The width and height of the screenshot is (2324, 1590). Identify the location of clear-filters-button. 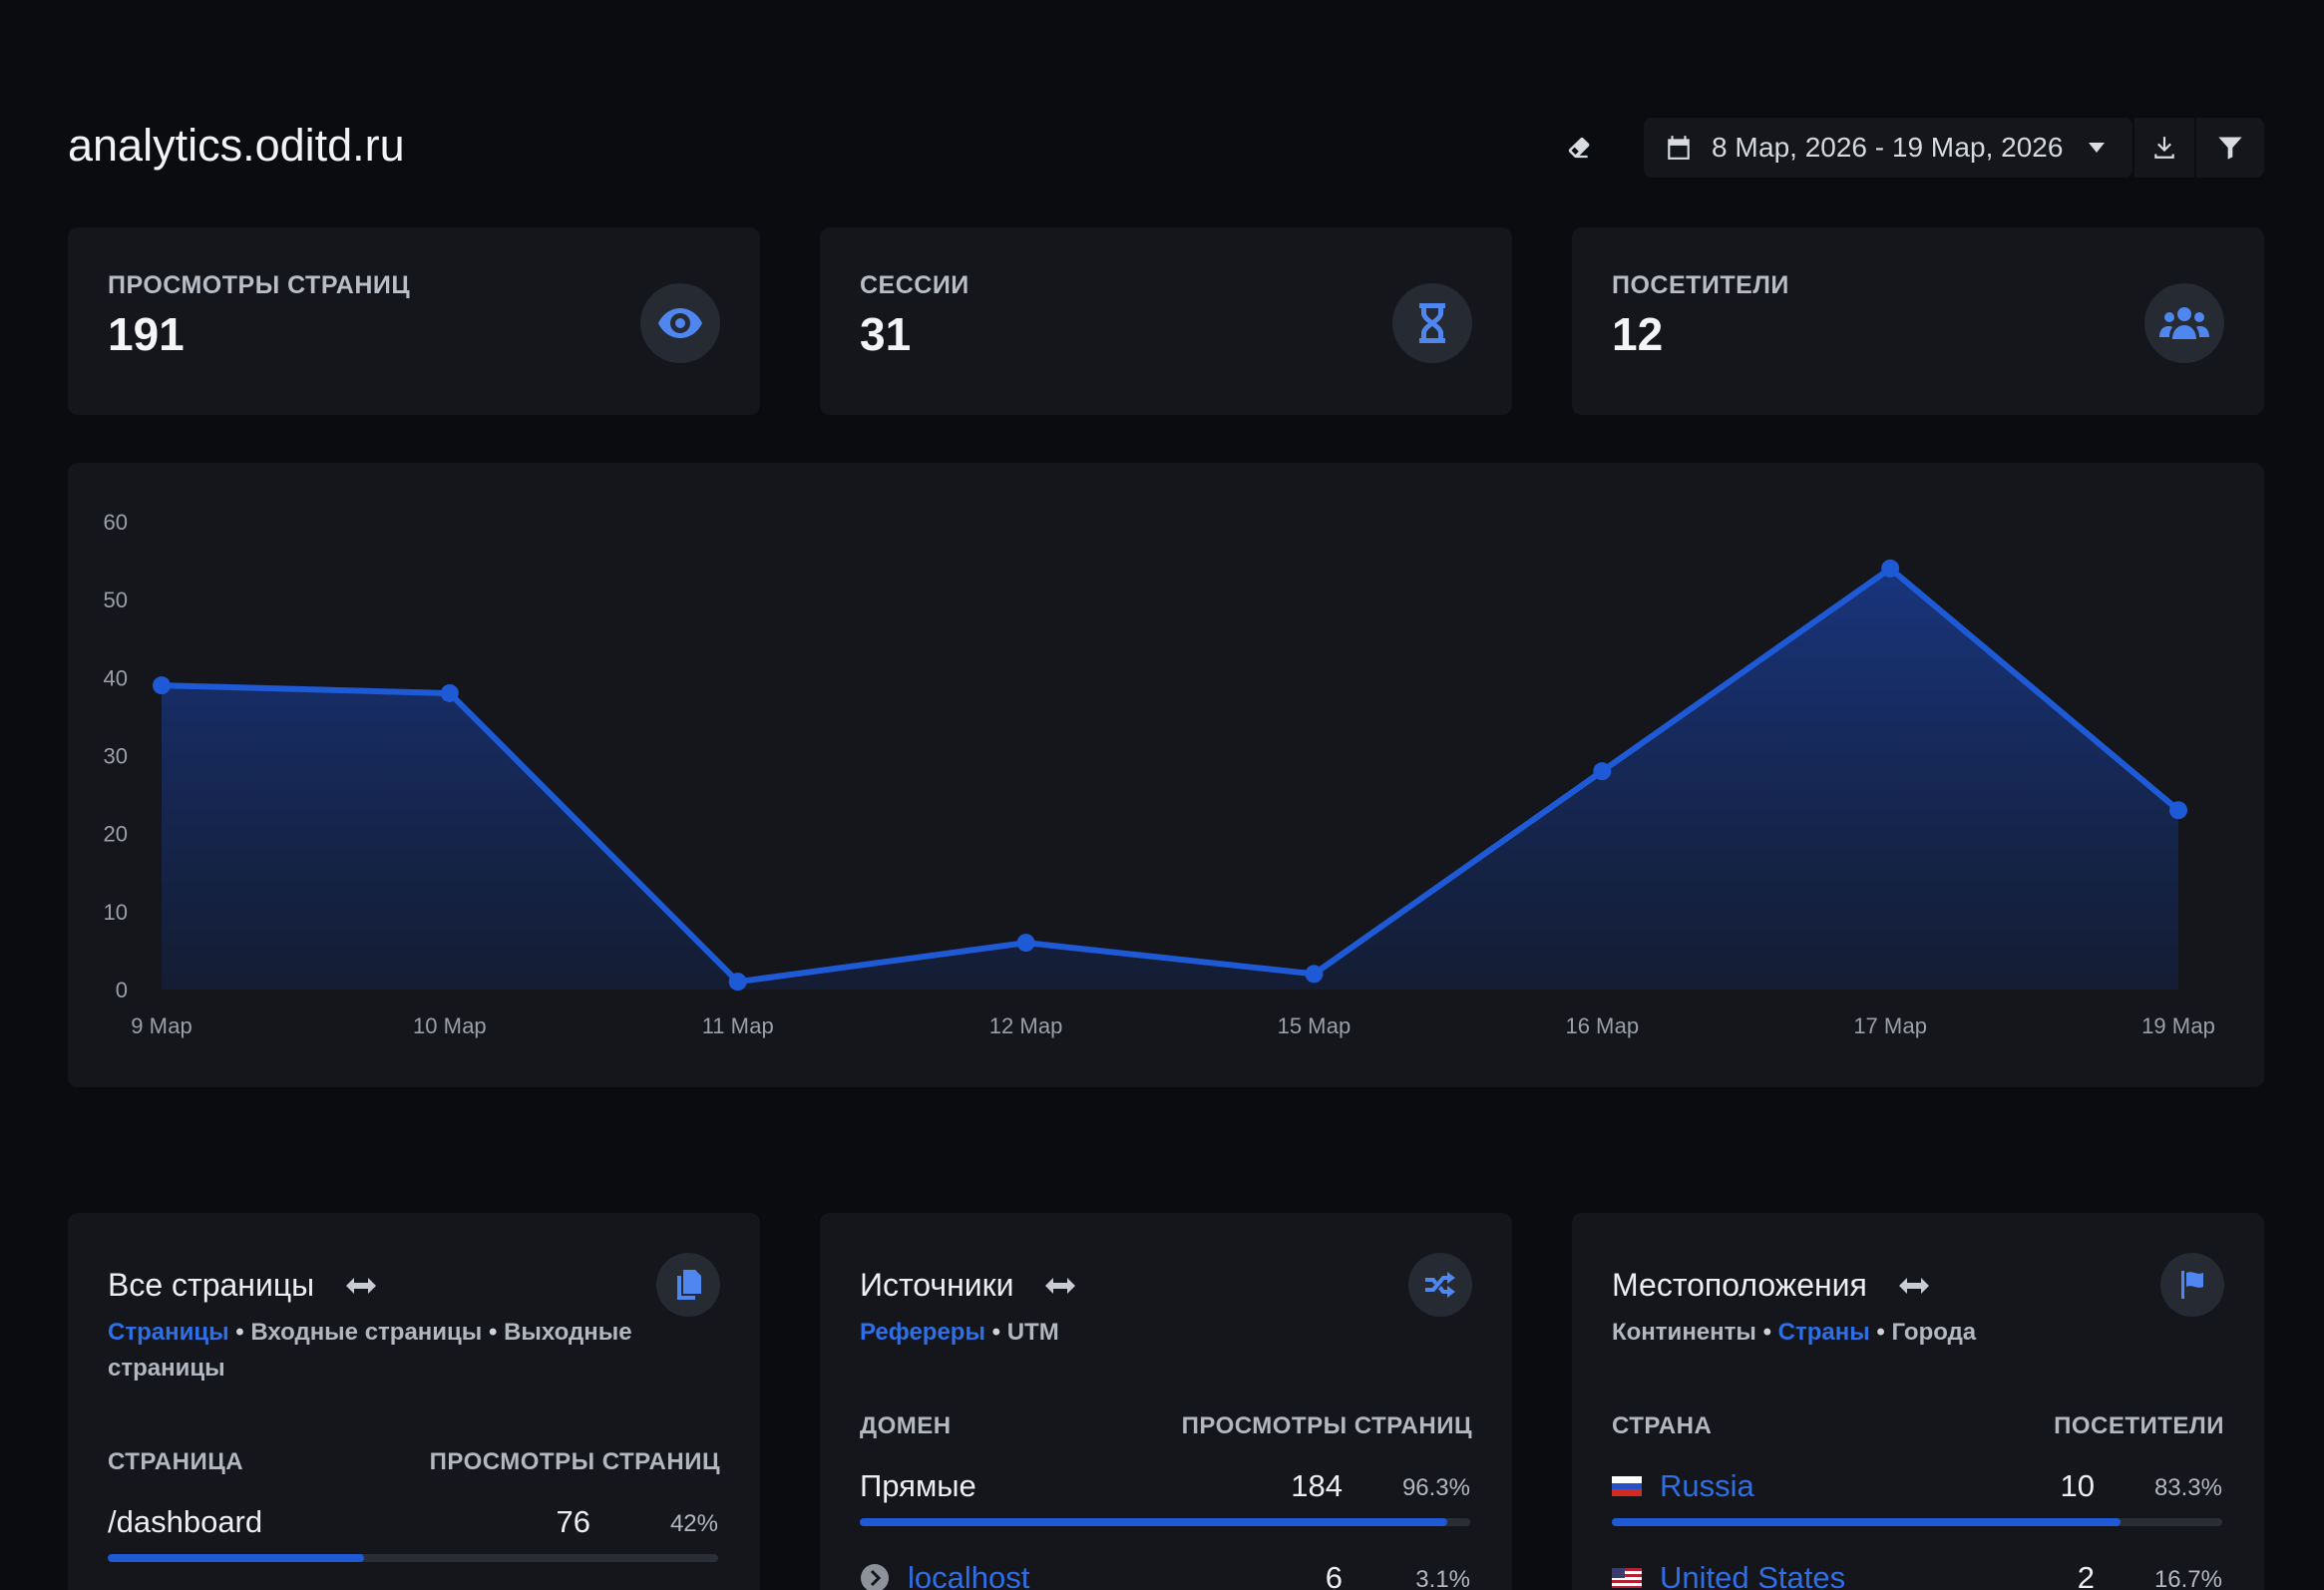
(1579, 148).